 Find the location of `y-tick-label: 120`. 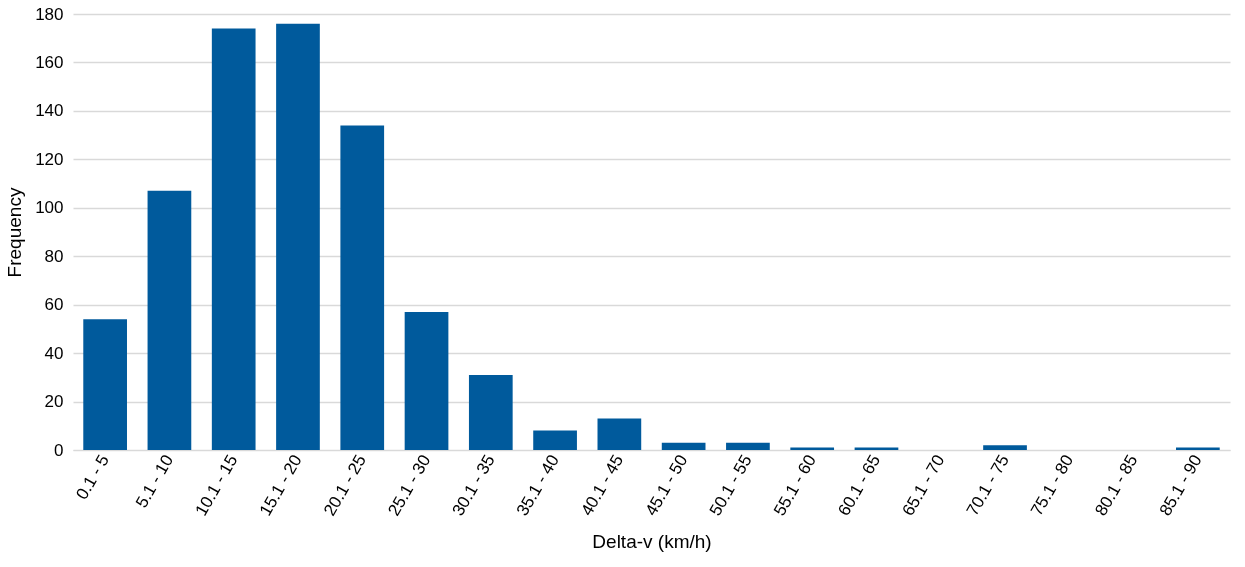

y-tick-label: 120 is located at coordinates (49, 159).